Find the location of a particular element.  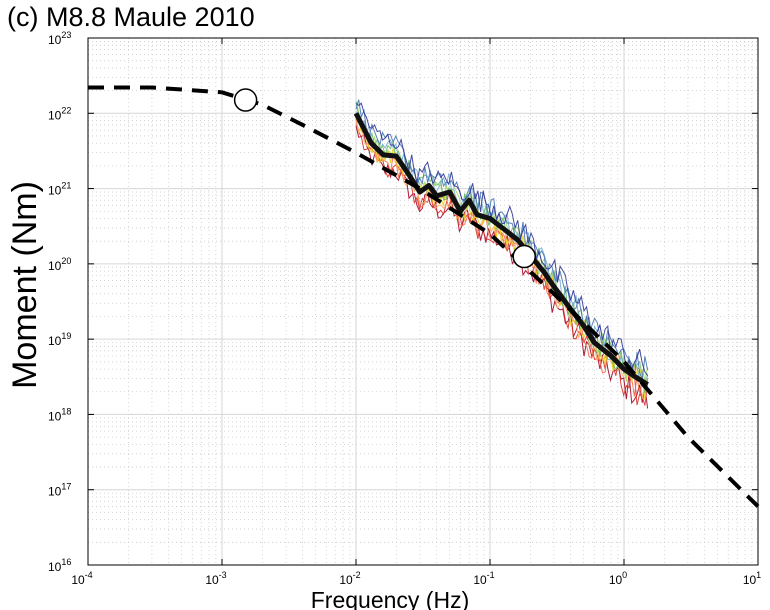

x-tick-label: 10⁻³ is located at coordinates (215, 578).